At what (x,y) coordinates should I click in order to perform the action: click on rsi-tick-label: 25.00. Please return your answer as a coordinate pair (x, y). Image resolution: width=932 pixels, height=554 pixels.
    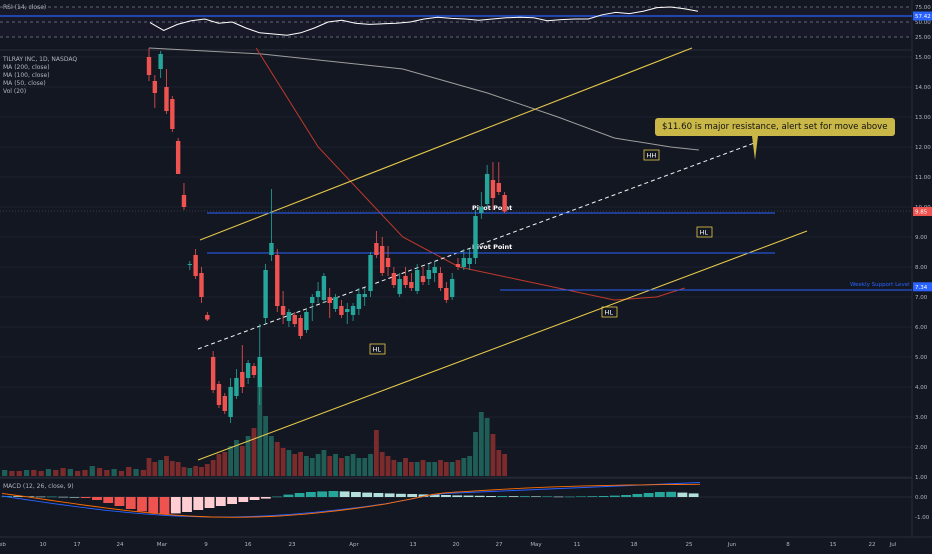
    Looking at the image, I should click on (923, 38).